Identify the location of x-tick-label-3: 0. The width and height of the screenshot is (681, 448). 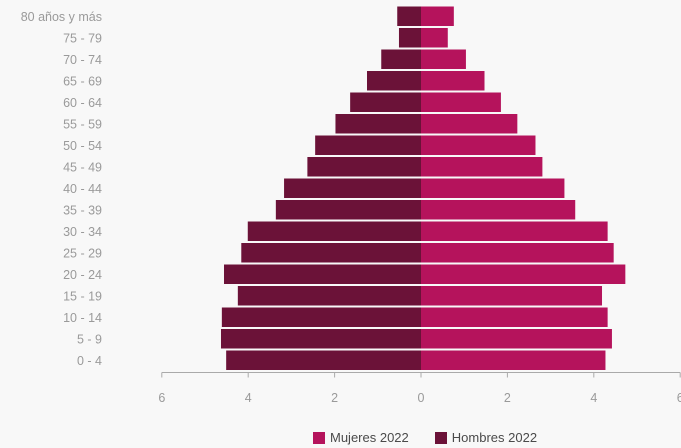
(421, 398).